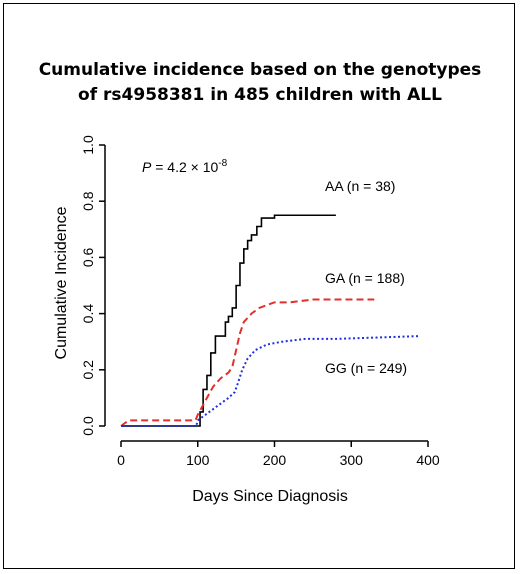 Image resolution: width=520 pixels, height=574 pixels. Describe the element at coordinates (352, 460) in the screenshot. I see `x-tick-label-3: 300` at that location.